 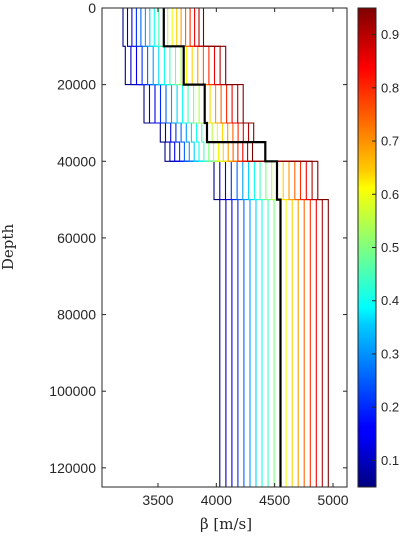 I want to click on x-tick-label: 4000, so click(x=216, y=500).